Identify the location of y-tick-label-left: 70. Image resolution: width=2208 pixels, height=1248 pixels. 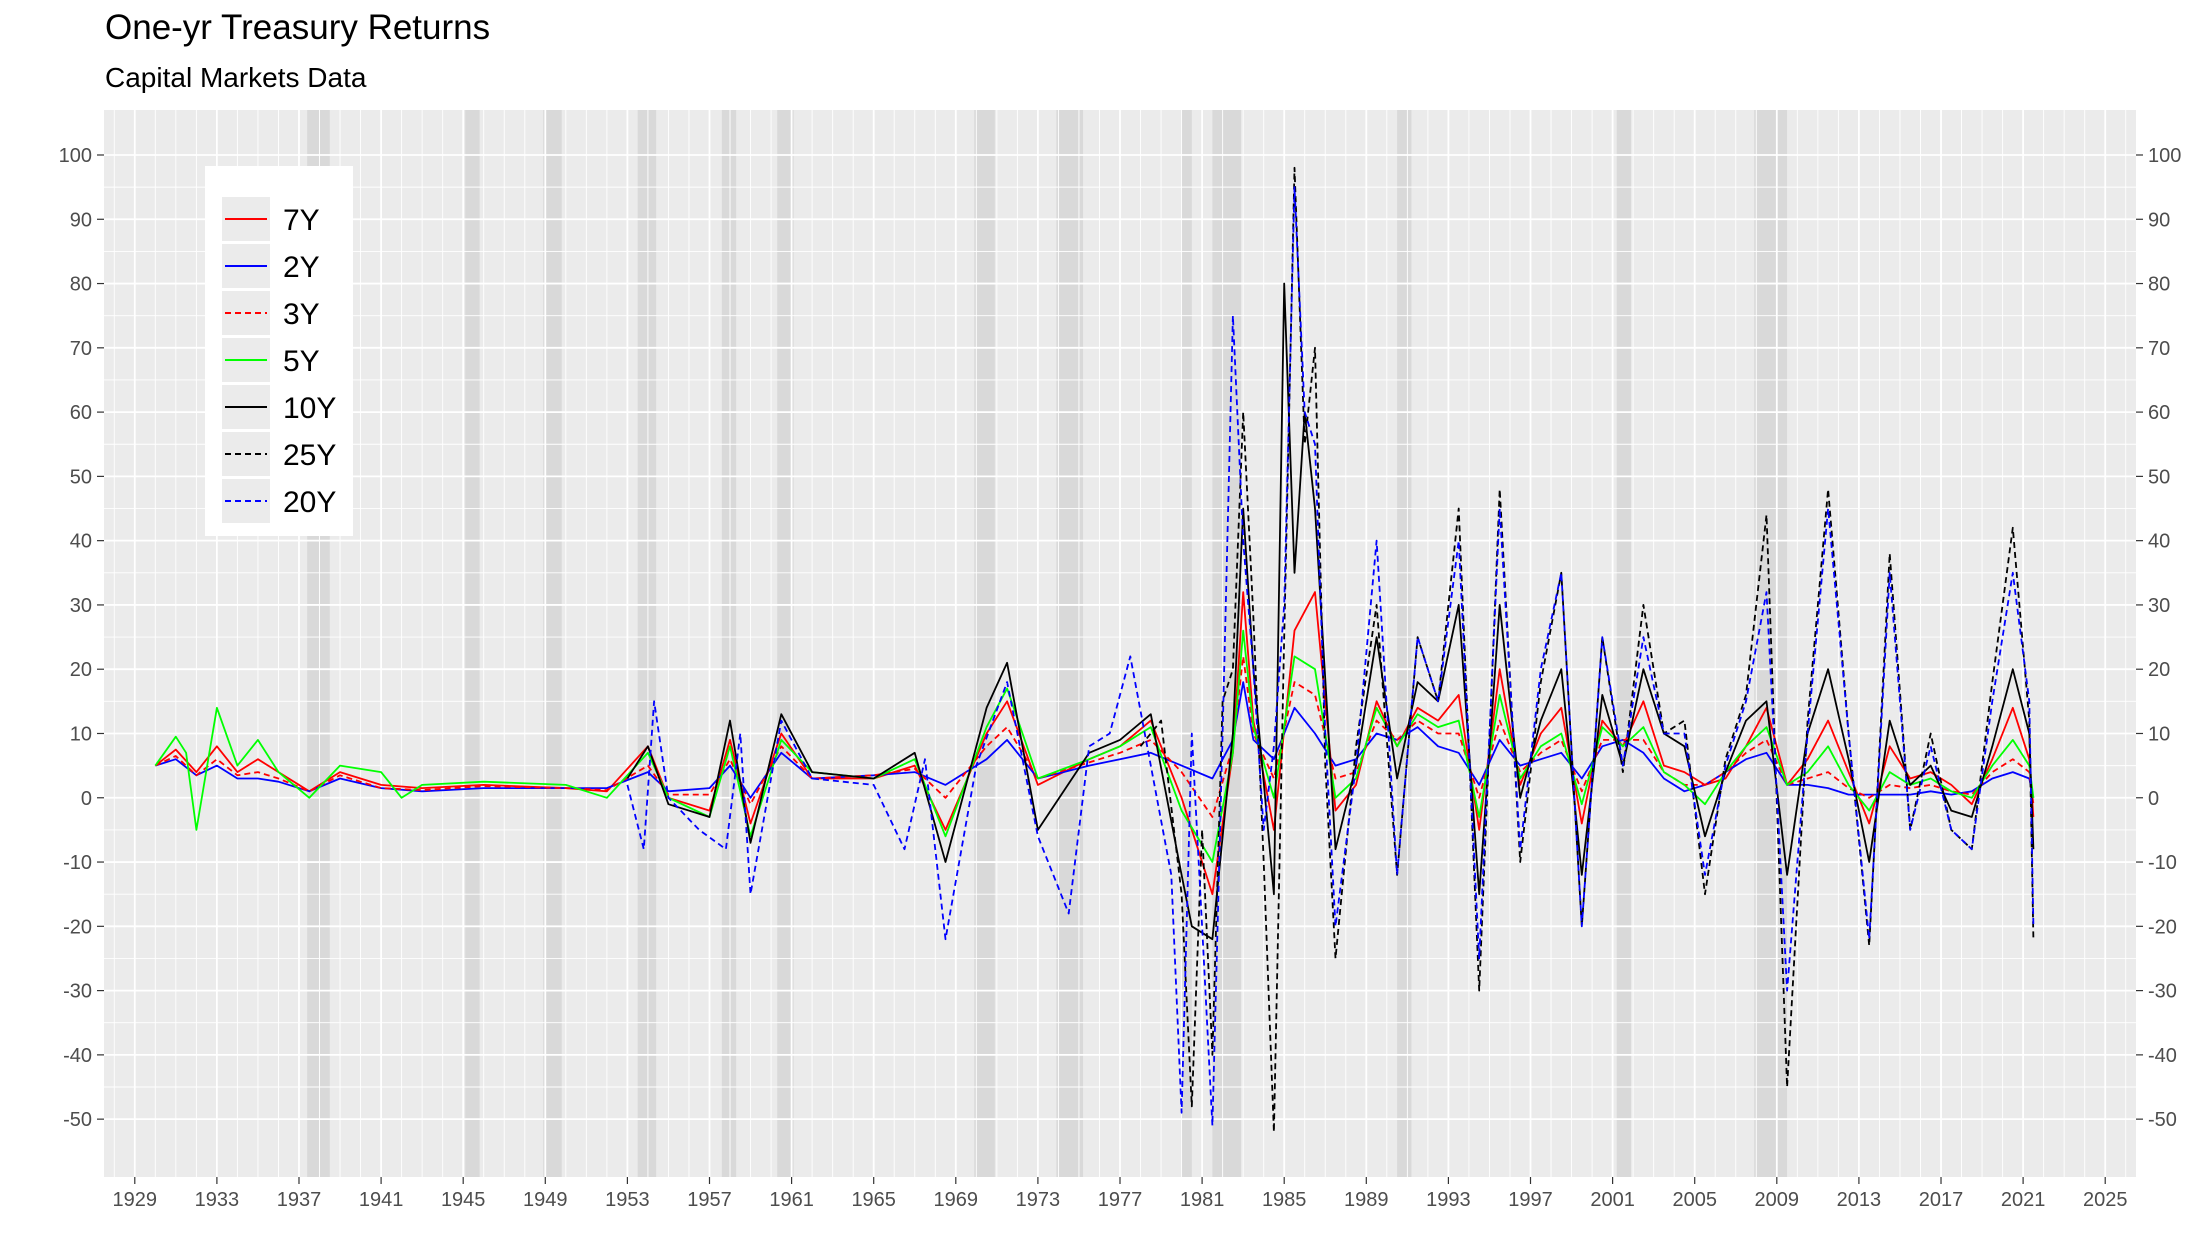
(81, 349).